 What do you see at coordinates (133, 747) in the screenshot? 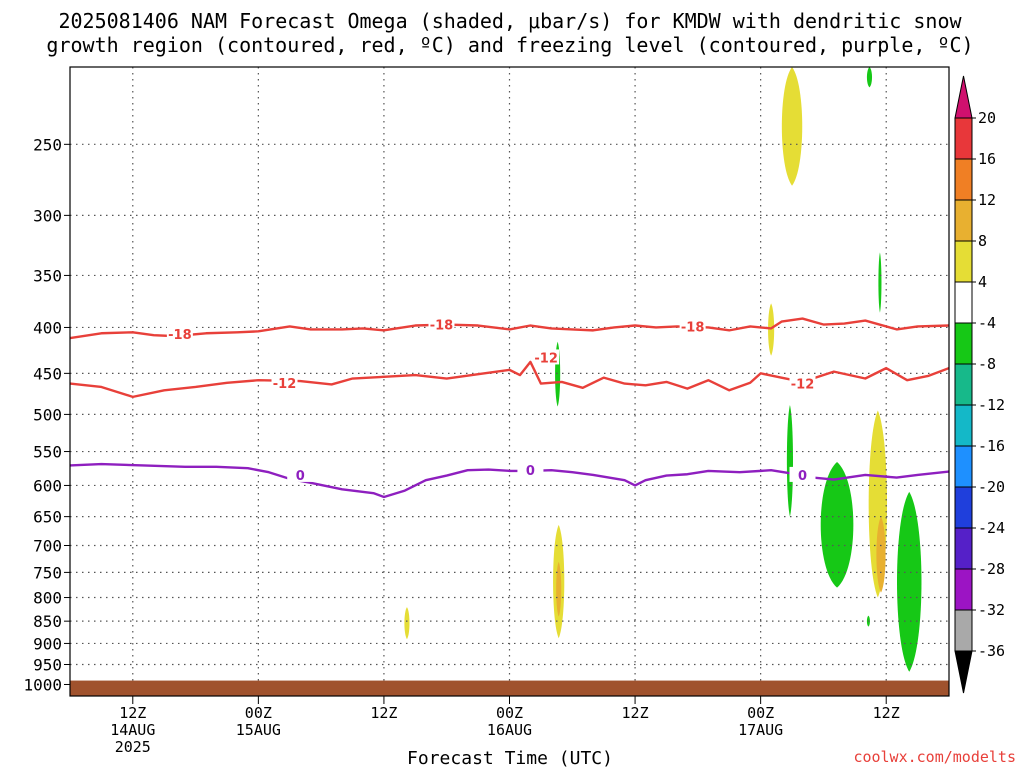
I see `x-tick-label-0-2: 2025` at bounding box center [133, 747].